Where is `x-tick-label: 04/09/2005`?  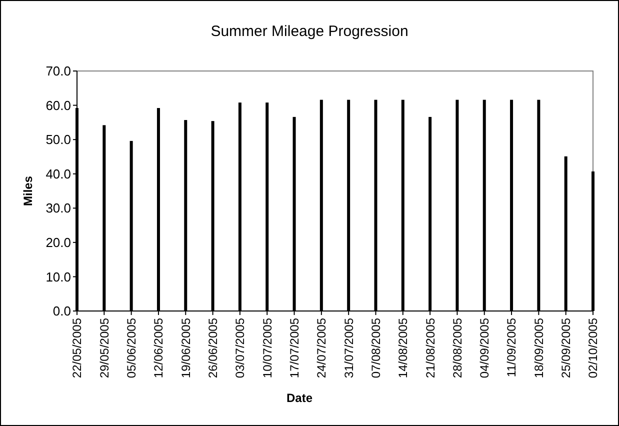
x-tick-label: 04/09/2005 is located at coordinates (485, 348).